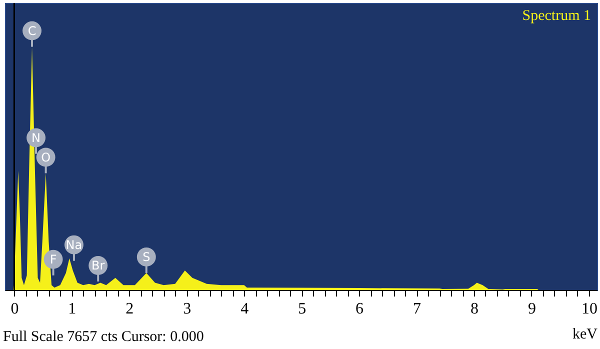 This screenshot has height=349, width=600. Describe the element at coordinates (14, 309) in the screenshot. I see `x-tick-label: 0` at that location.